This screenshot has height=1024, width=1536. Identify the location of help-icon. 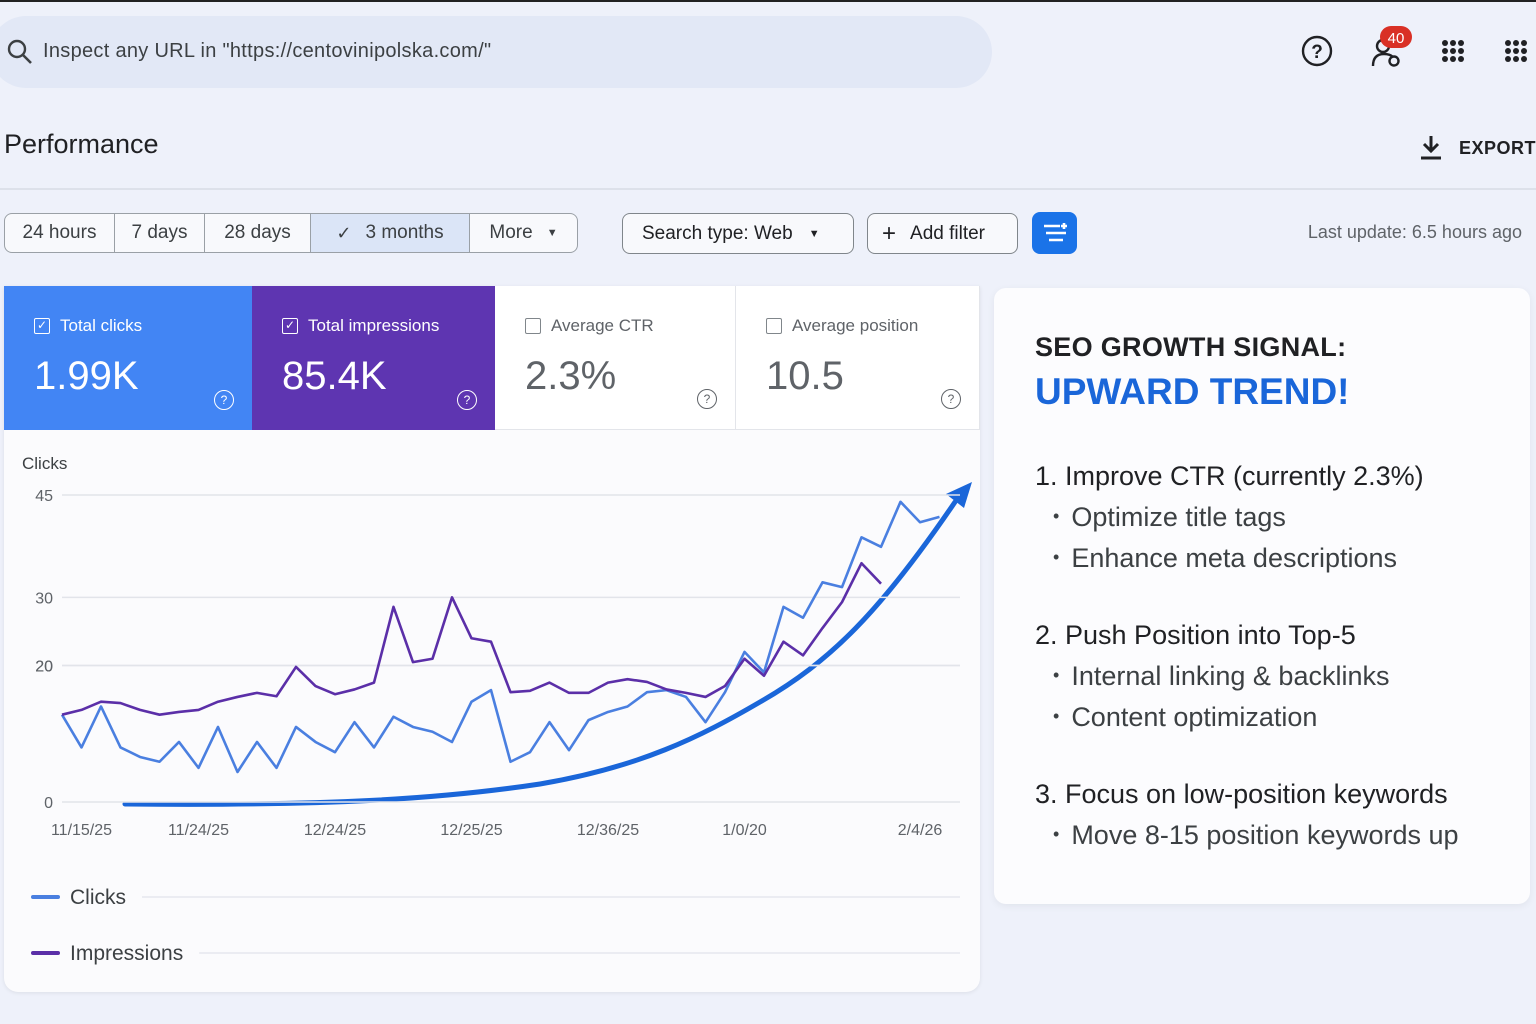
(1317, 51).